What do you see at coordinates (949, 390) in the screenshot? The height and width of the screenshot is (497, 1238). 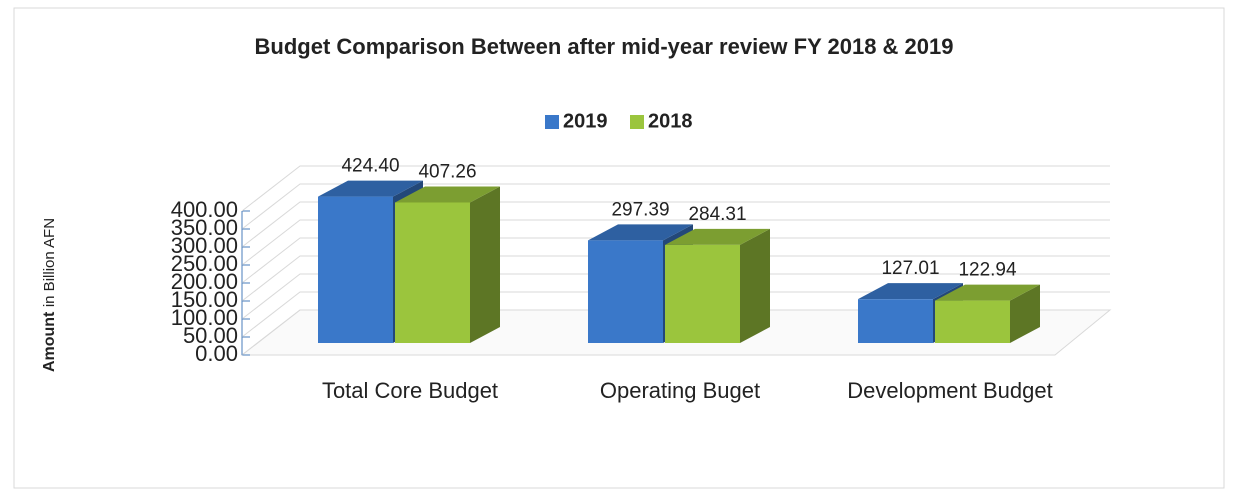 I see `x-tick-label: Development Budget` at bounding box center [949, 390].